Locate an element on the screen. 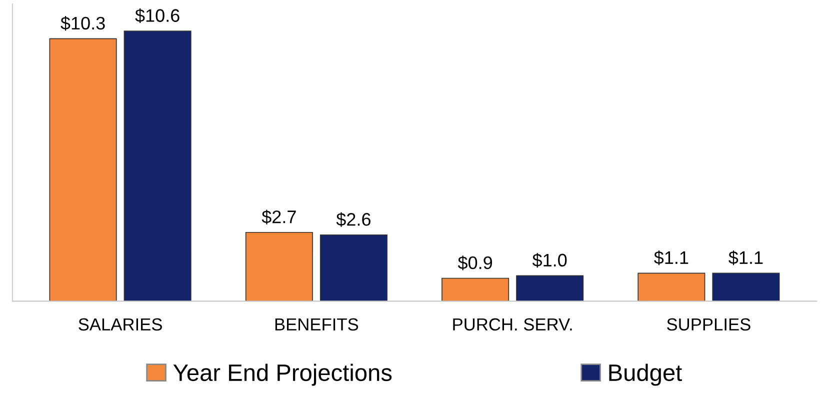  x-tick-label: SUPPLIES is located at coordinates (708, 324).